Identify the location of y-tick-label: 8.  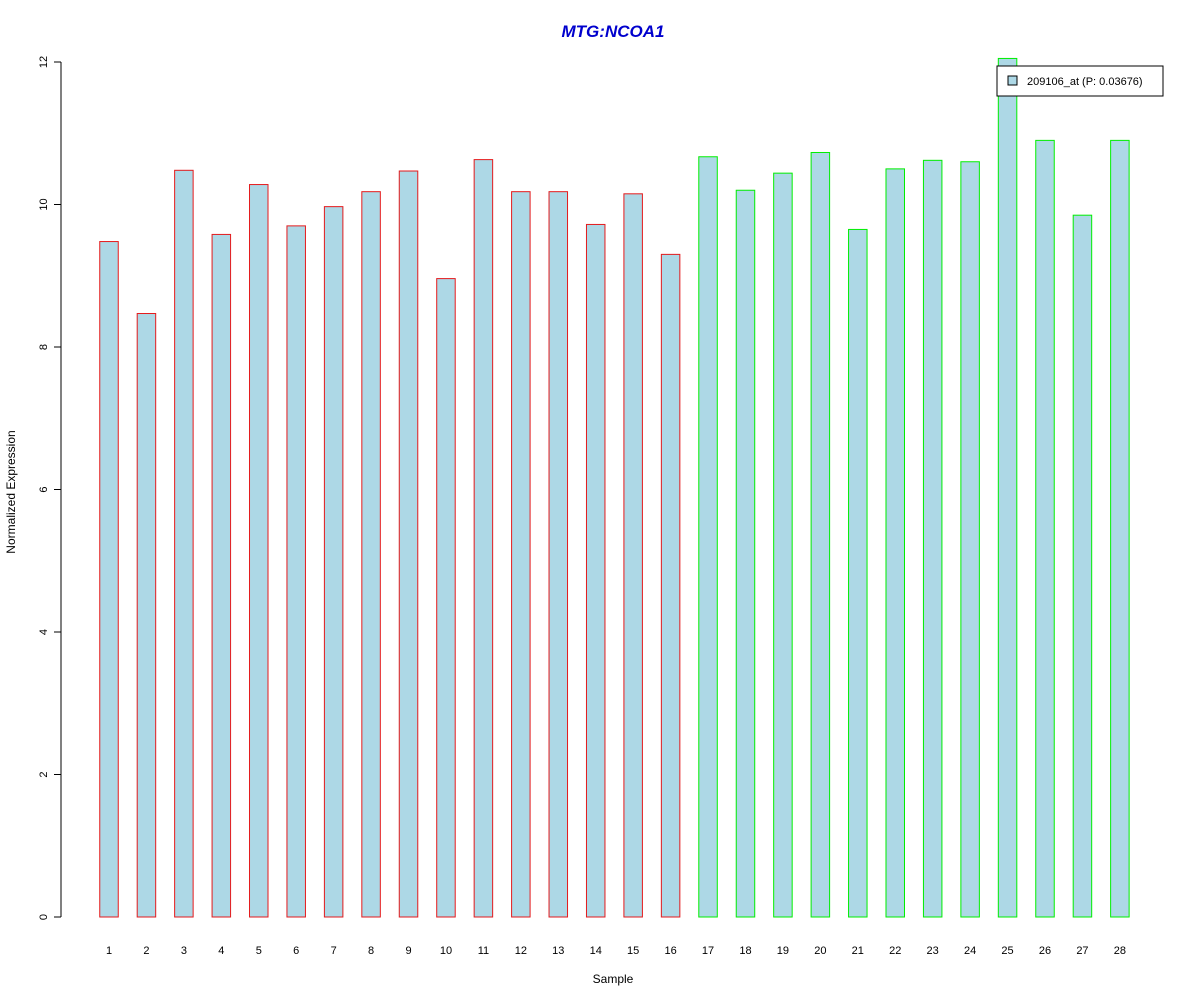
(44, 347).